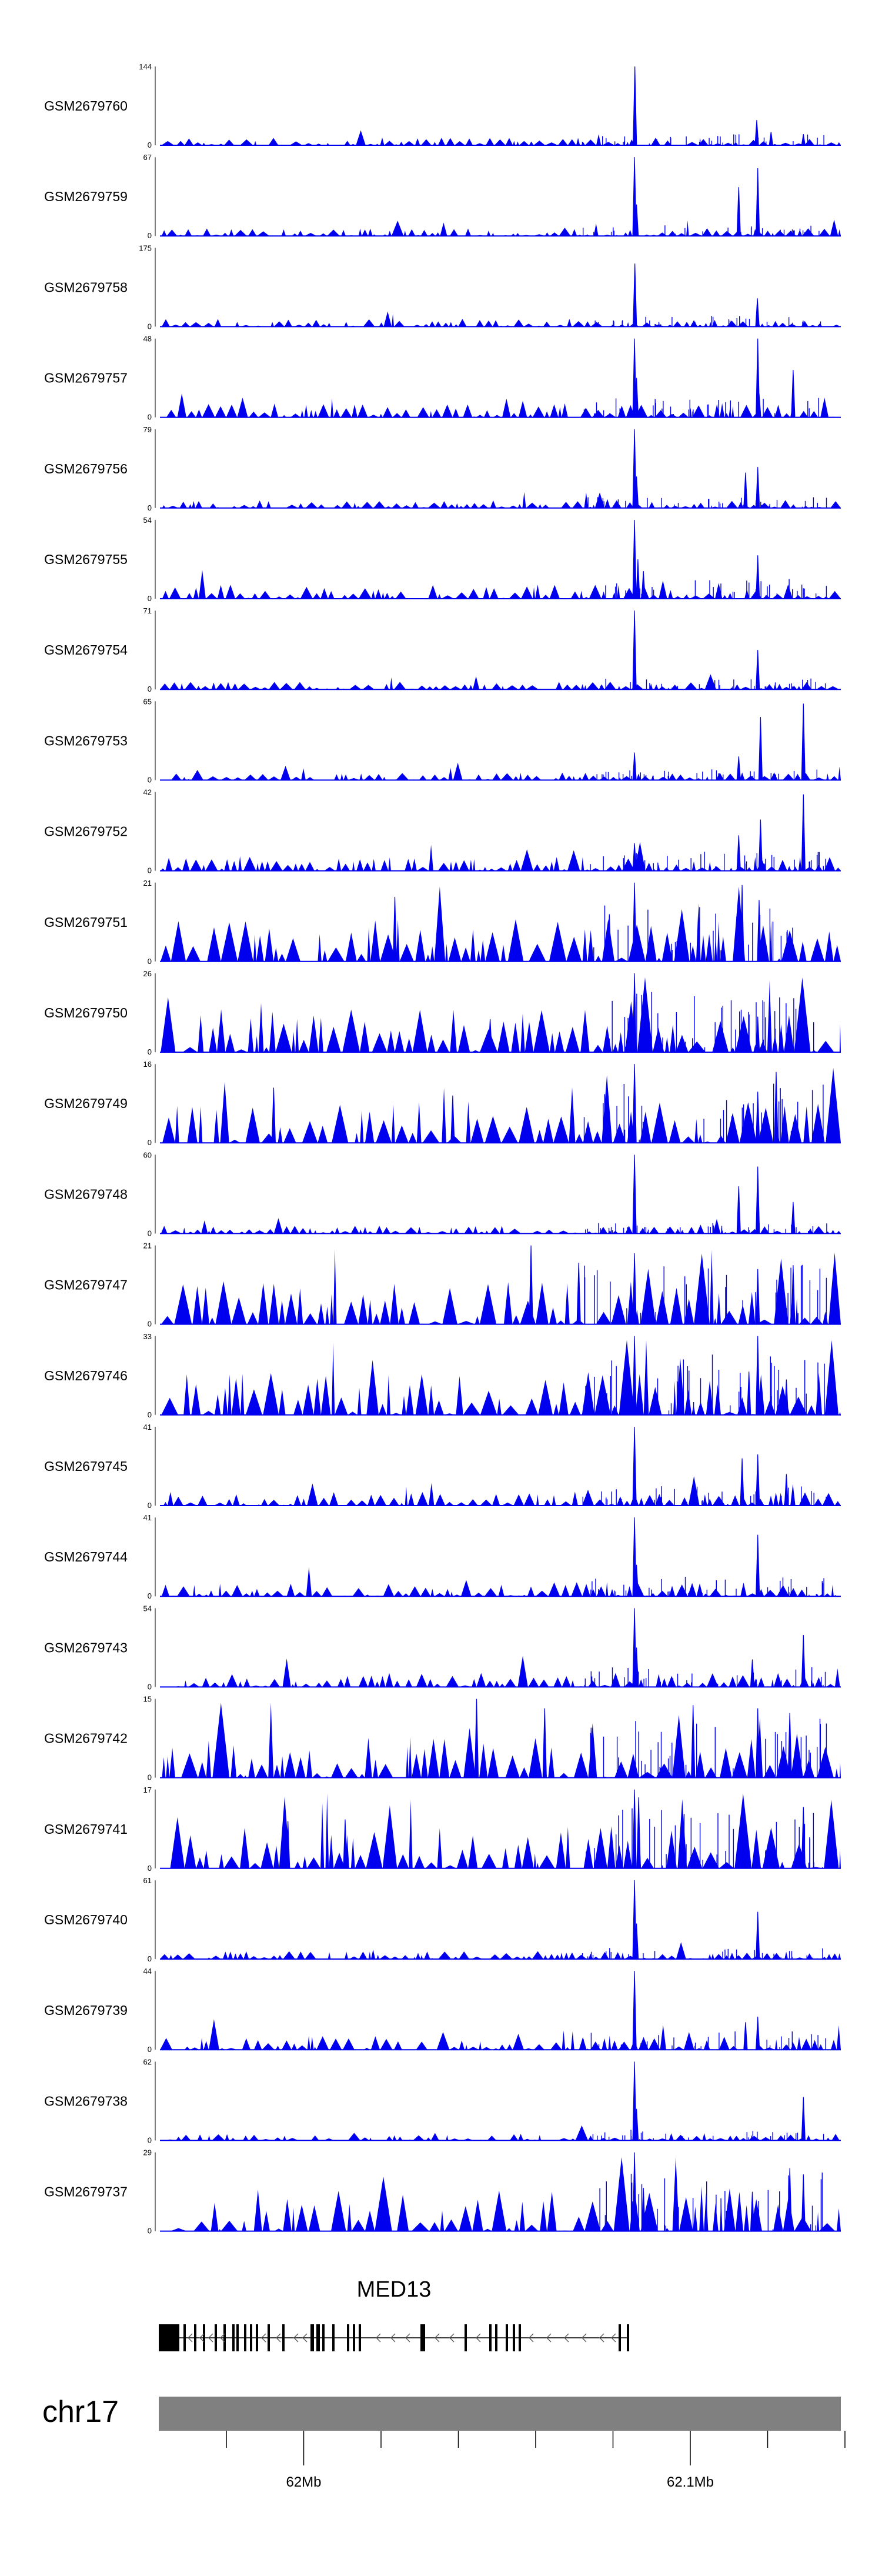 The width and height of the screenshot is (882, 2576). What do you see at coordinates (86, 1556) in the screenshot?
I see `track-label: GSM2679744` at bounding box center [86, 1556].